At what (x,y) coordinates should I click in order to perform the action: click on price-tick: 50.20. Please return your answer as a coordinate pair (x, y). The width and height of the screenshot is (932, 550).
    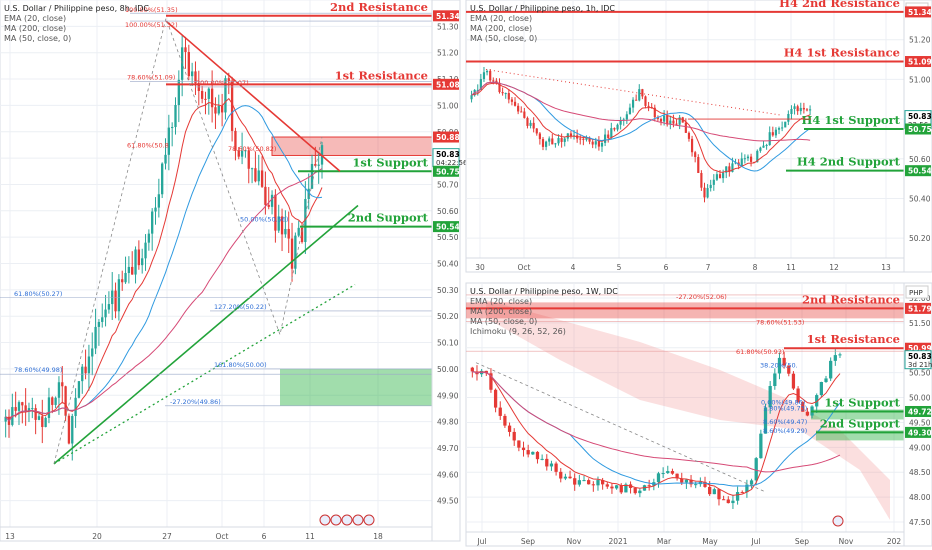
    Looking at the image, I should click on (920, 238).